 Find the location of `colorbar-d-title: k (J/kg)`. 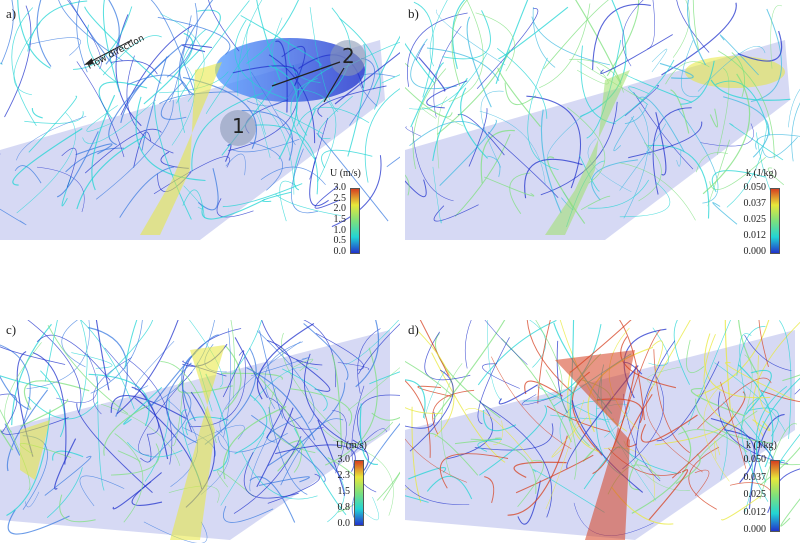

colorbar-d-title: k (J/kg) is located at coordinates (761, 445).